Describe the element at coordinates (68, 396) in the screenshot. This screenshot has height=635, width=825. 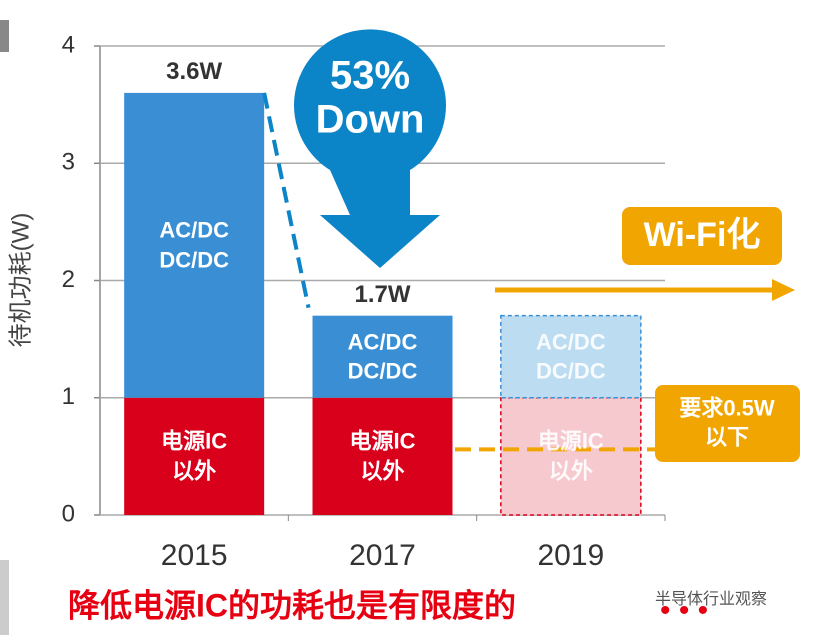
I see `y-tick-label: 1` at that location.